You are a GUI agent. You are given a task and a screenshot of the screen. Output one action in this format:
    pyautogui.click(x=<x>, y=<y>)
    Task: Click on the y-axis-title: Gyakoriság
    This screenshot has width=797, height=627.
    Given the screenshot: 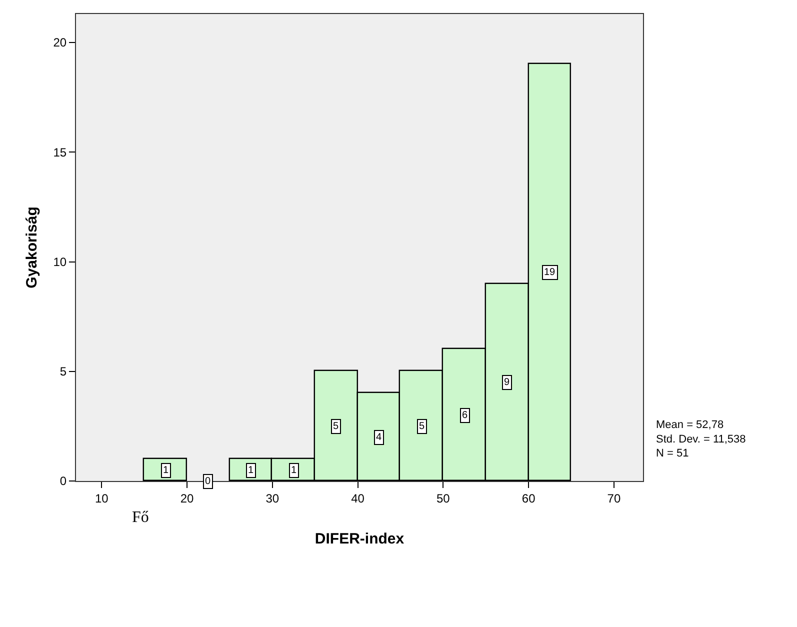 What is the action you would take?
    pyautogui.click(x=31, y=247)
    